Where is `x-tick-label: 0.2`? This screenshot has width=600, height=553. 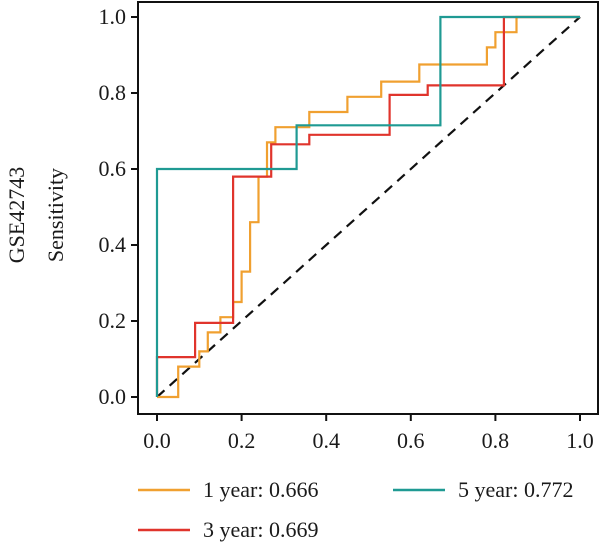 x-tick-label: 0.2 is located at coordinates (242, 440).